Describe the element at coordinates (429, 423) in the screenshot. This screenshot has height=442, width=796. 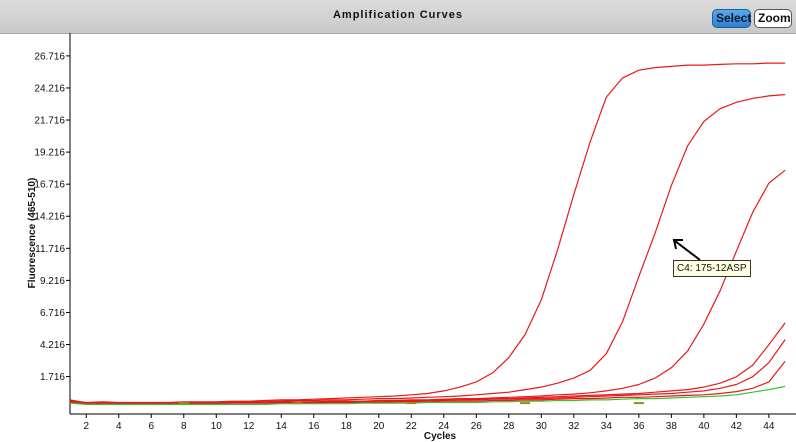
I see `x-tick-group: 2 4 6 8 10 12 14 16 18 20 22 24 26 28 30 32 34 36 38 40 42 44` at that location.